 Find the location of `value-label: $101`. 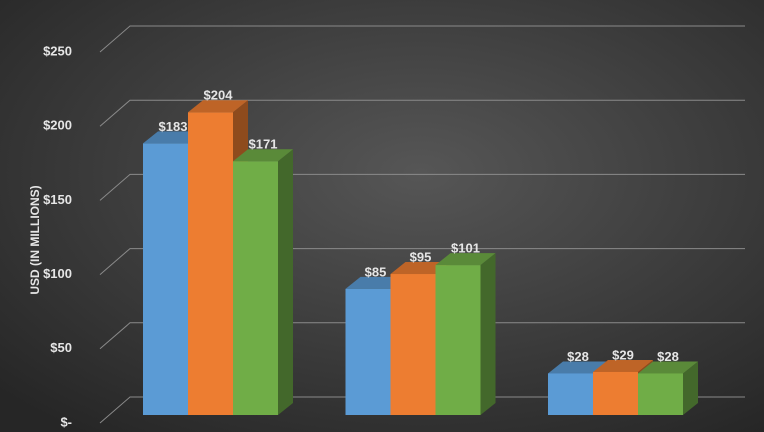

value-label: $101 is located at coordinates (465, 248).